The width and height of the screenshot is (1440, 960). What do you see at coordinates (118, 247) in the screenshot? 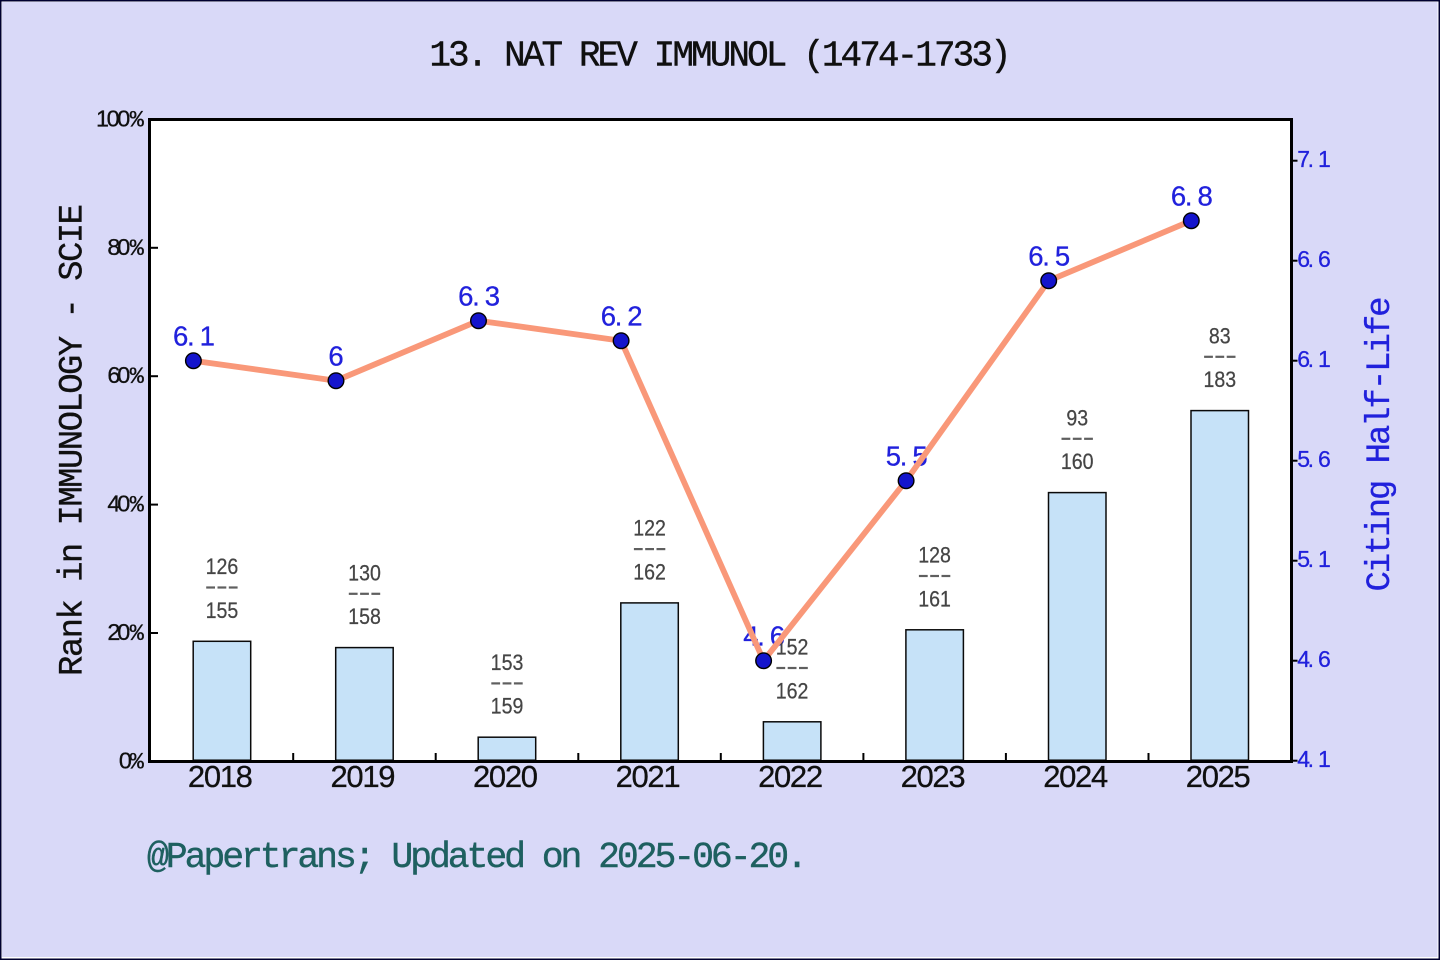
I see `svg-text: 80` at bounding box center [118, 247].